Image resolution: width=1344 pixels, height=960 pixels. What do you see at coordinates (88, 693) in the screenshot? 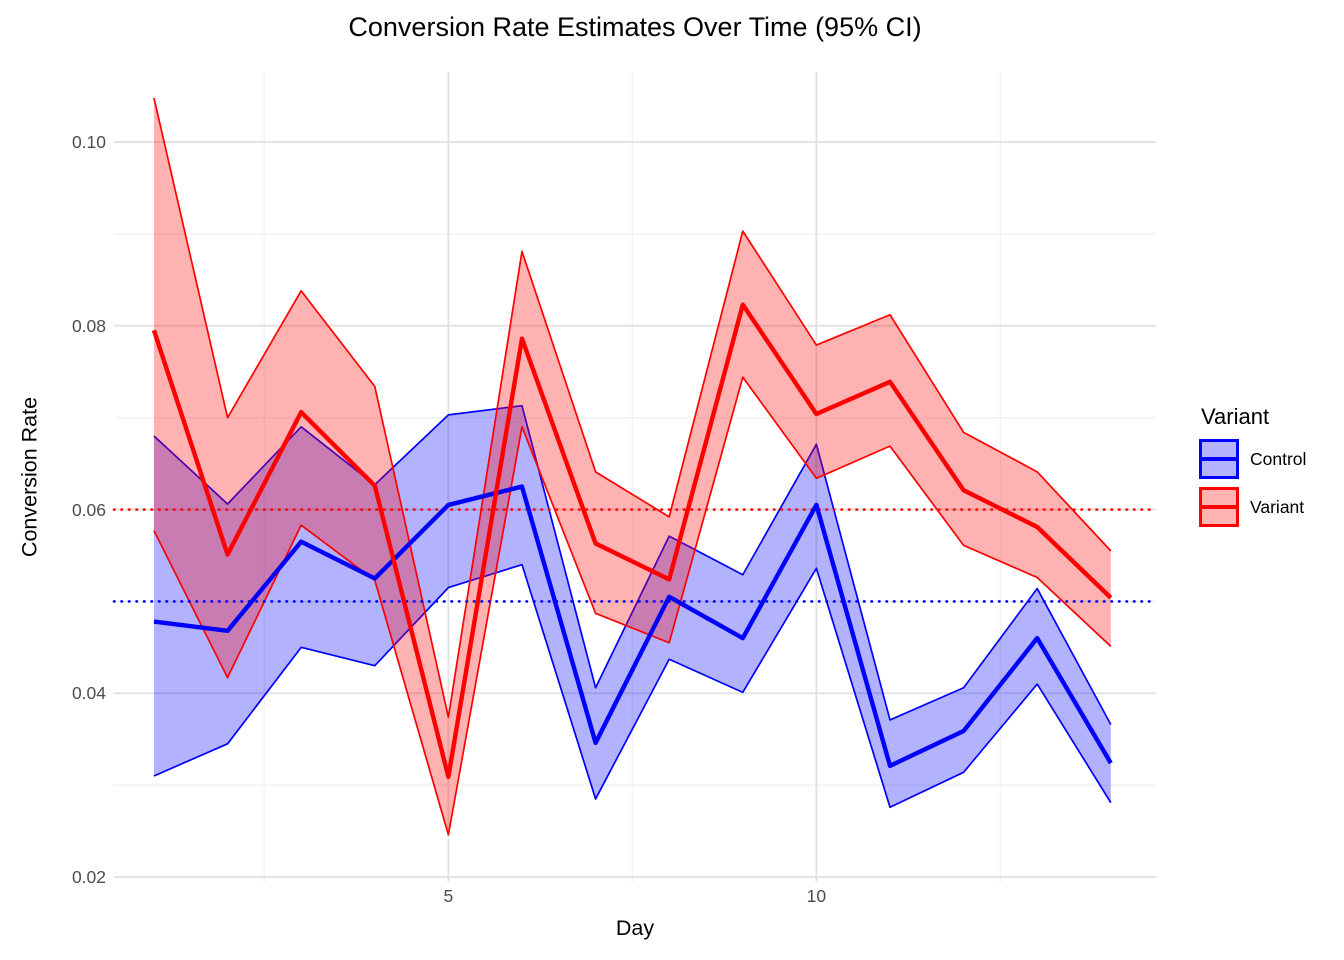
I see `y-tick-label: 0.04` at bounding box center [88, 693].